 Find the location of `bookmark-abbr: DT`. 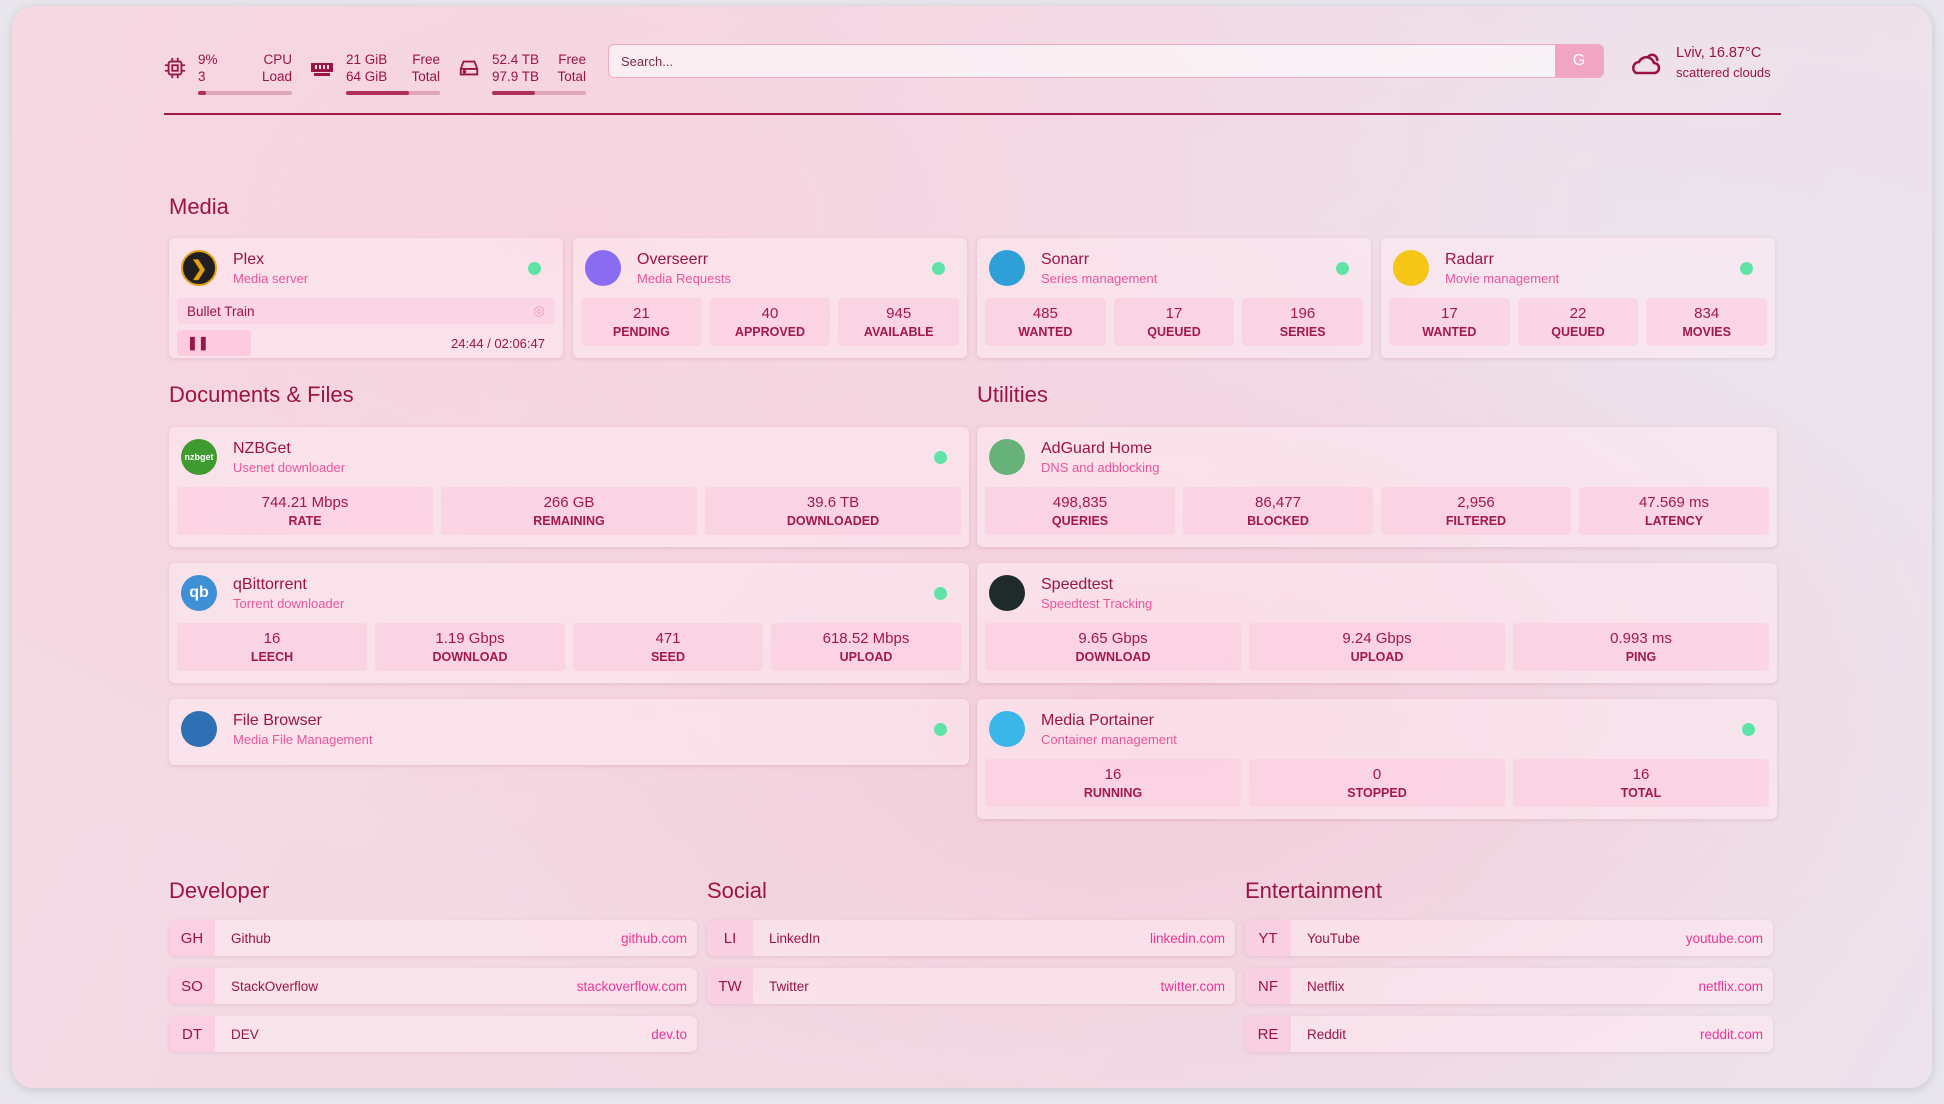

bookmark-abbr: DT is located at coordinates (192, 1034).